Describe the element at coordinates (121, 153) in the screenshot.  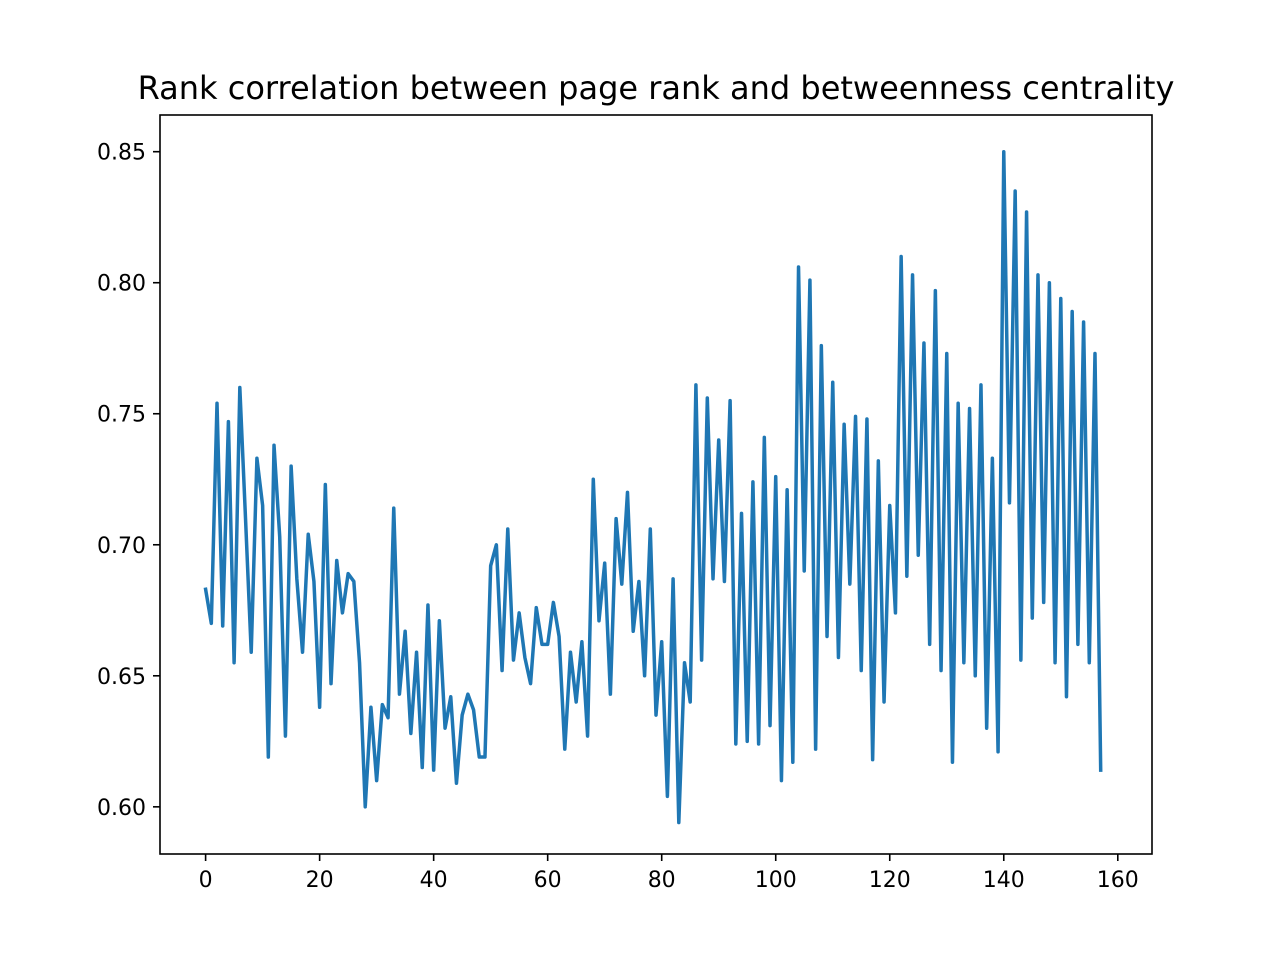
I see `y-tick-label: 0.85` at that location.